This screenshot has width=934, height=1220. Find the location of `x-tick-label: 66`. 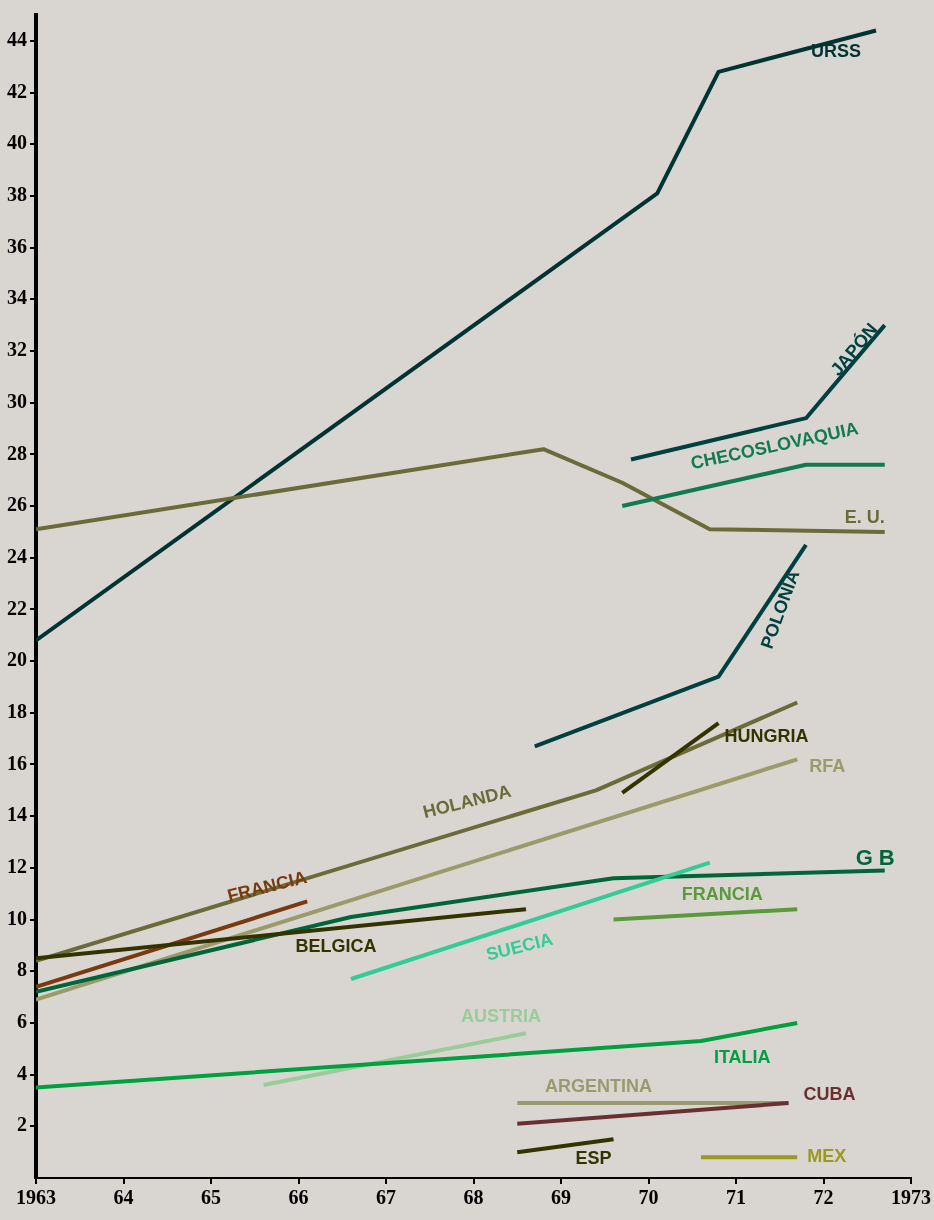

x-tick-label: 66 is located at coordinates (298, 1197).